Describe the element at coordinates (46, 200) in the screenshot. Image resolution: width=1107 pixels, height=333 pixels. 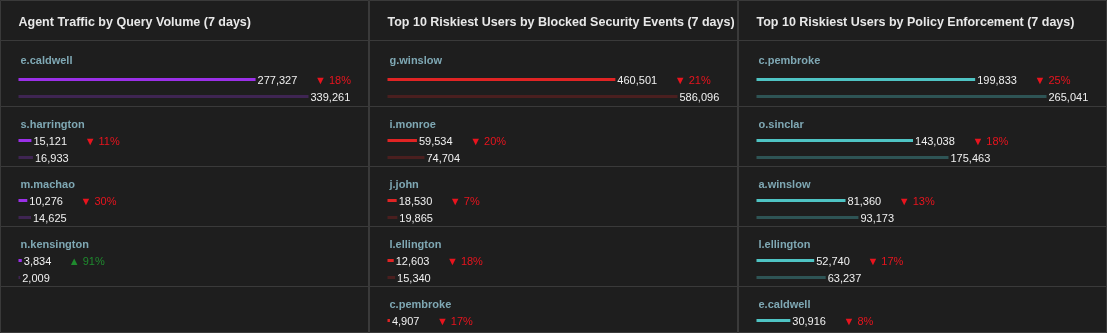
I see `data-label: 10,276` at that location.